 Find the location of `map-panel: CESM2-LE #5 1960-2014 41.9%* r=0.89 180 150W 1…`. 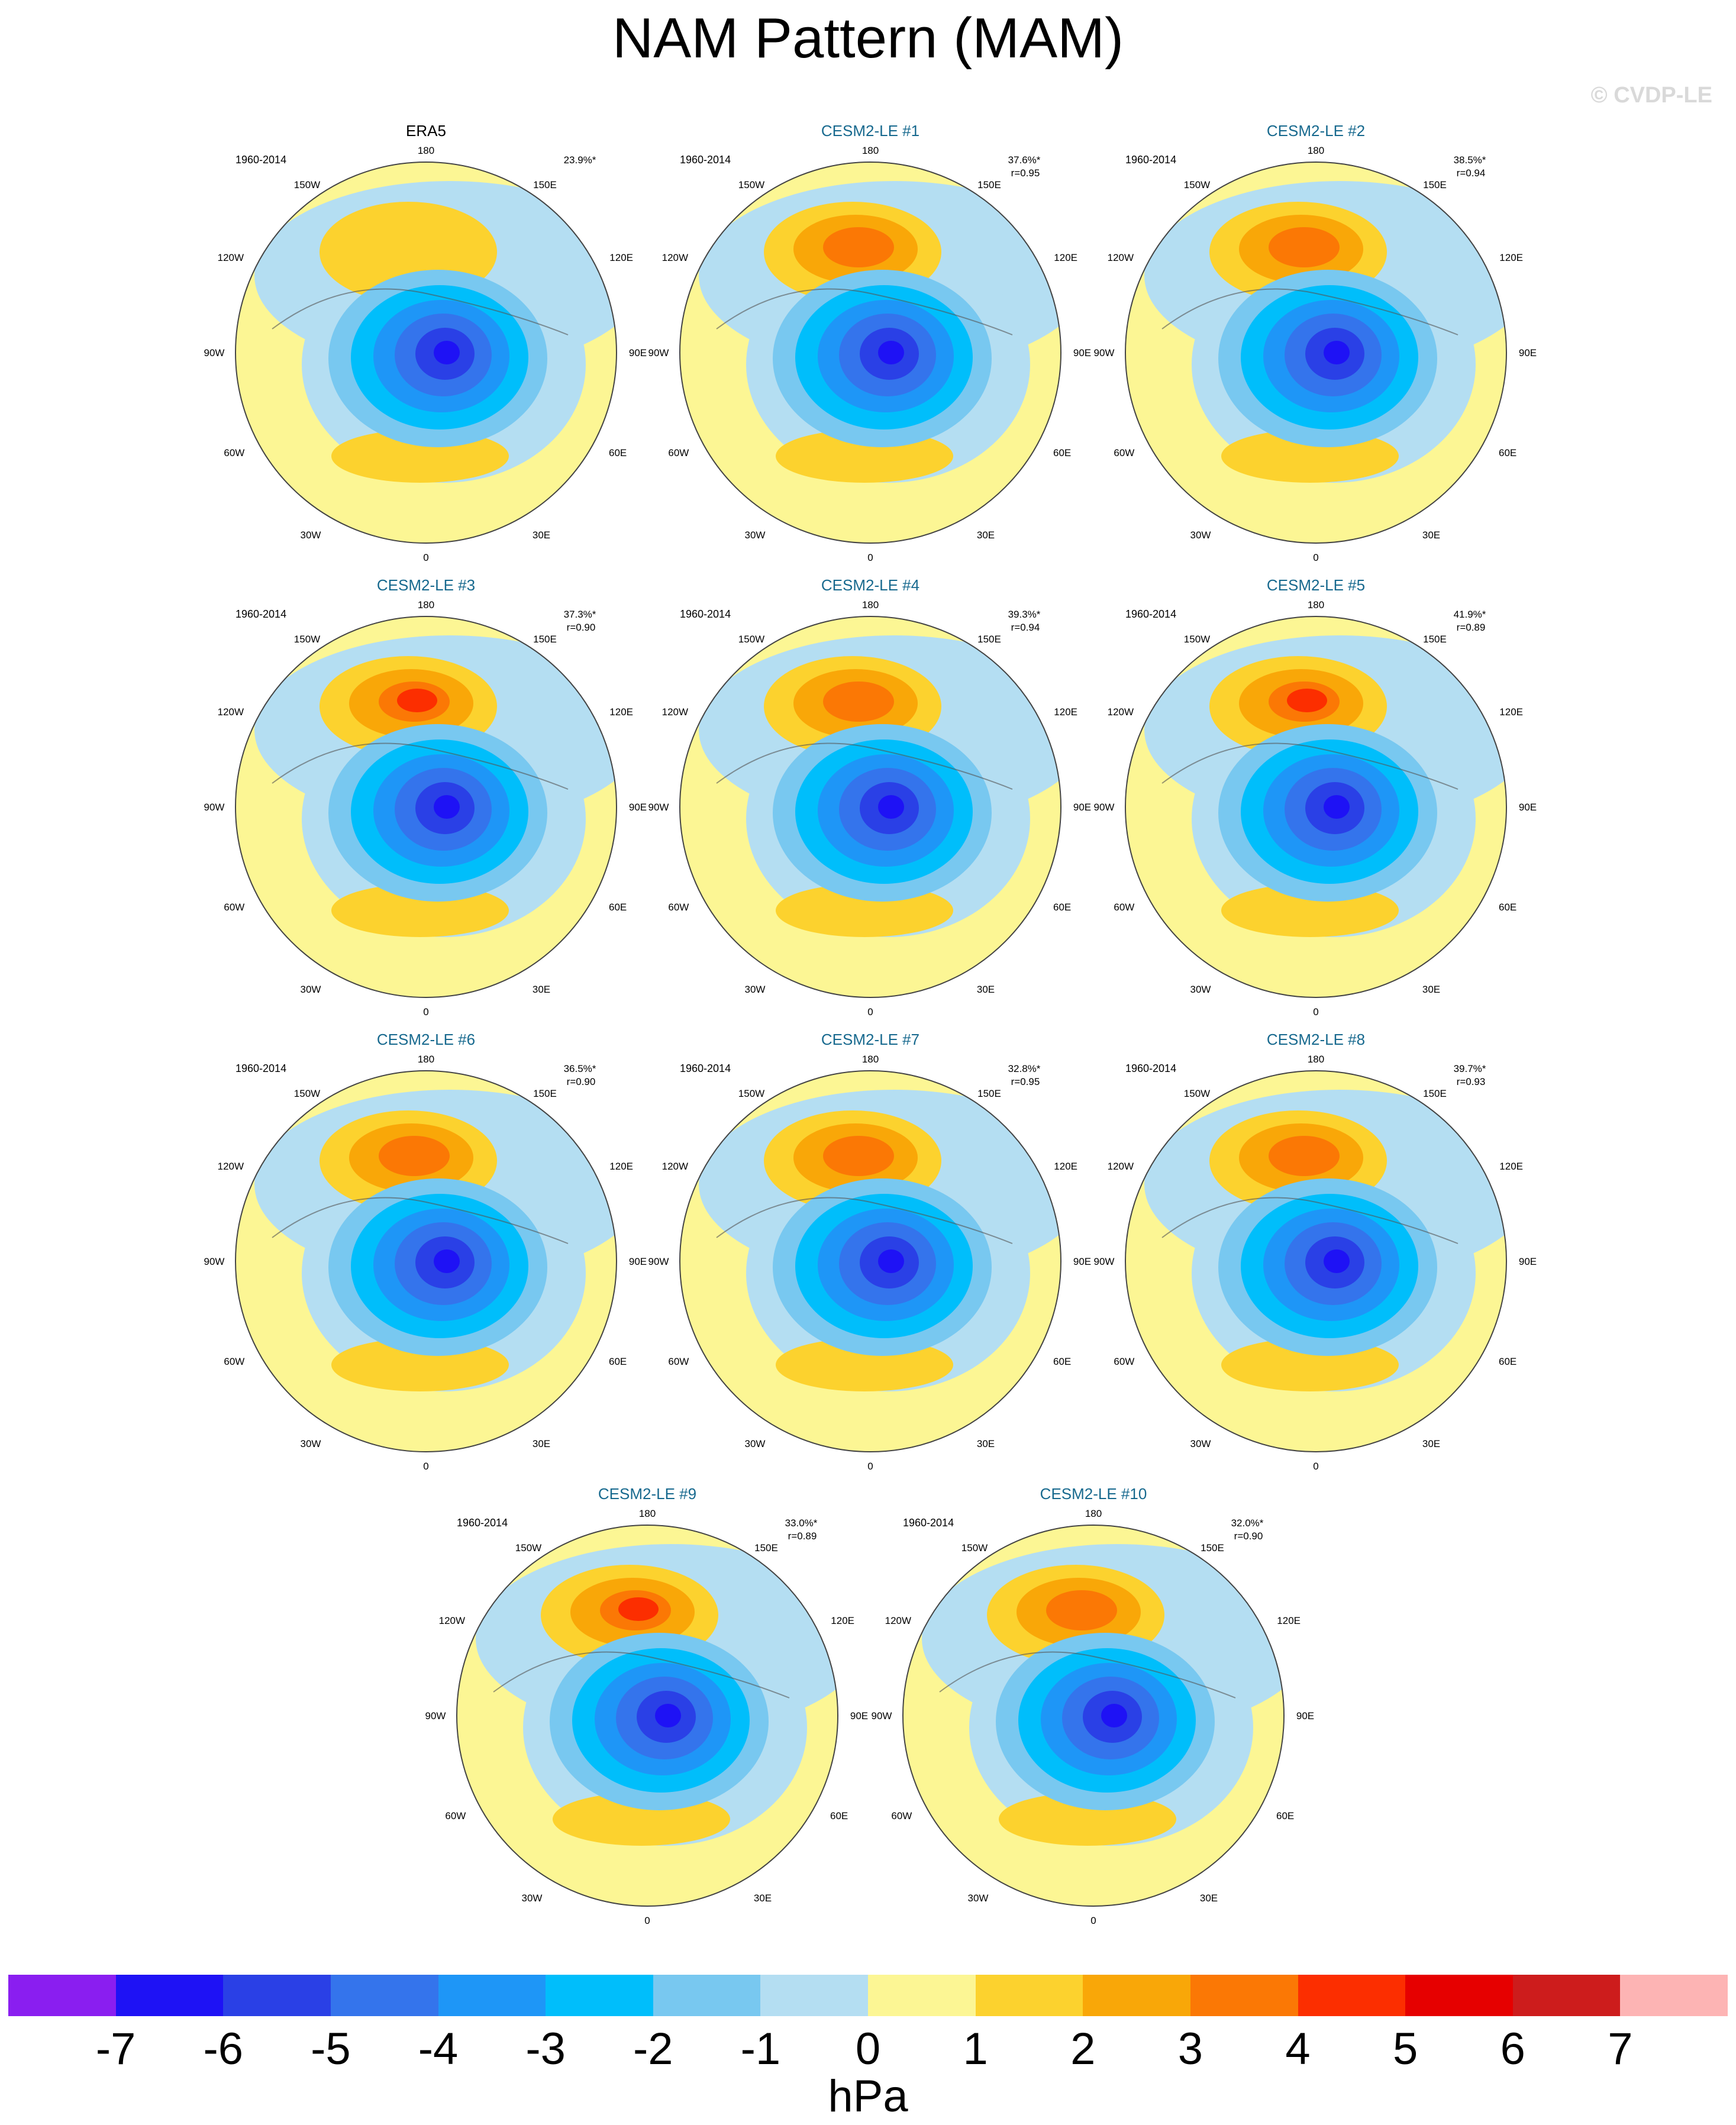

map-panel: CESM2-LE #5 1960-2014 41.9%* r=0.89 180 150W 1… is located at coordinates (1315, 797).